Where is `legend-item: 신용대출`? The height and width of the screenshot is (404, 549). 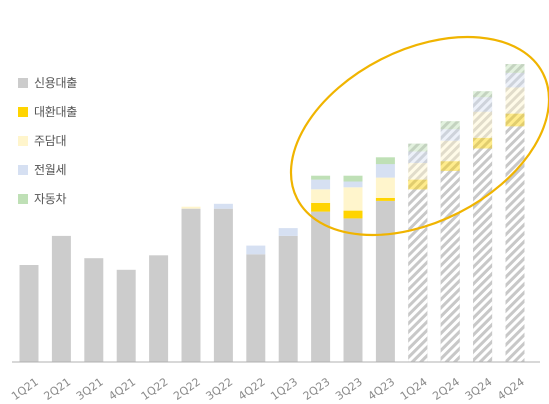 legend-item: 신용대출 is located at coordinates (47, 82).